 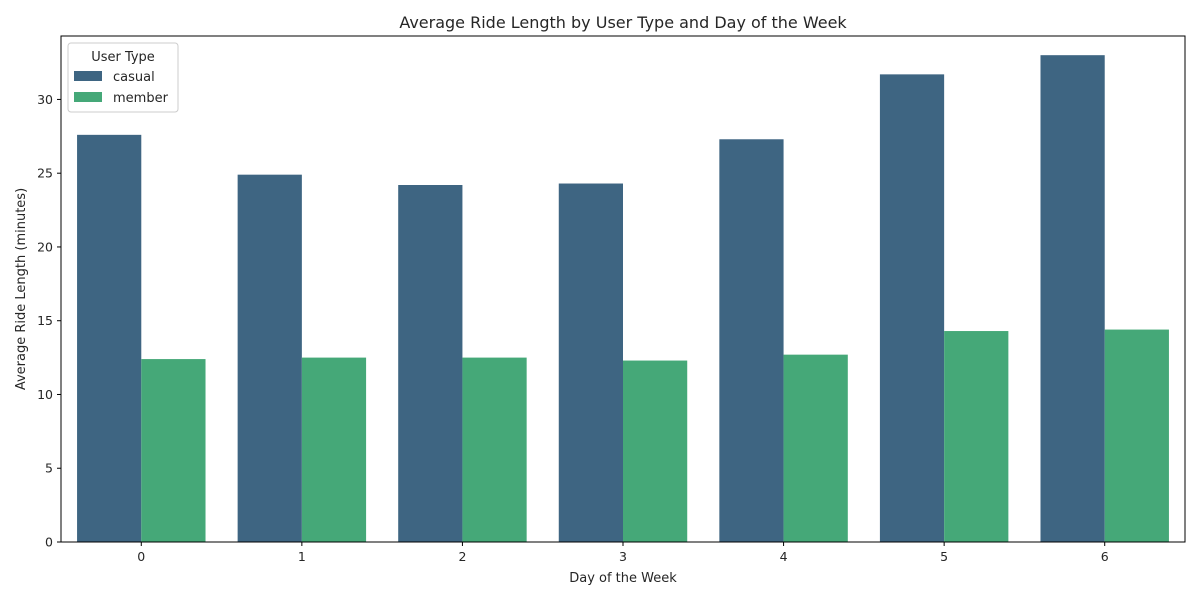 What do you see at coordinates (302, 556) in the screenshot?
I see `x-tick-label: 1` at bounding box center [302, 556].